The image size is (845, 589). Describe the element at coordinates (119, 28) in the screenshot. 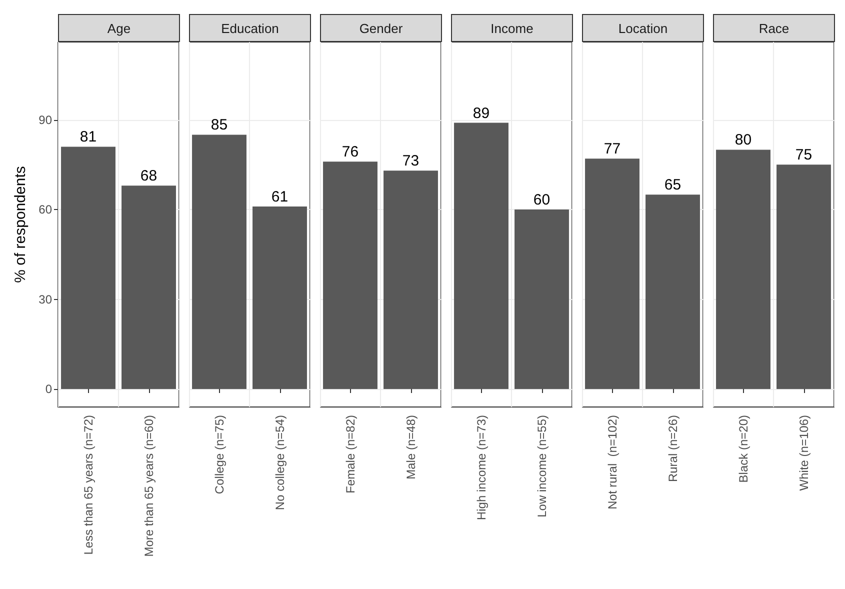

I see `chart-title: Age` at that location.